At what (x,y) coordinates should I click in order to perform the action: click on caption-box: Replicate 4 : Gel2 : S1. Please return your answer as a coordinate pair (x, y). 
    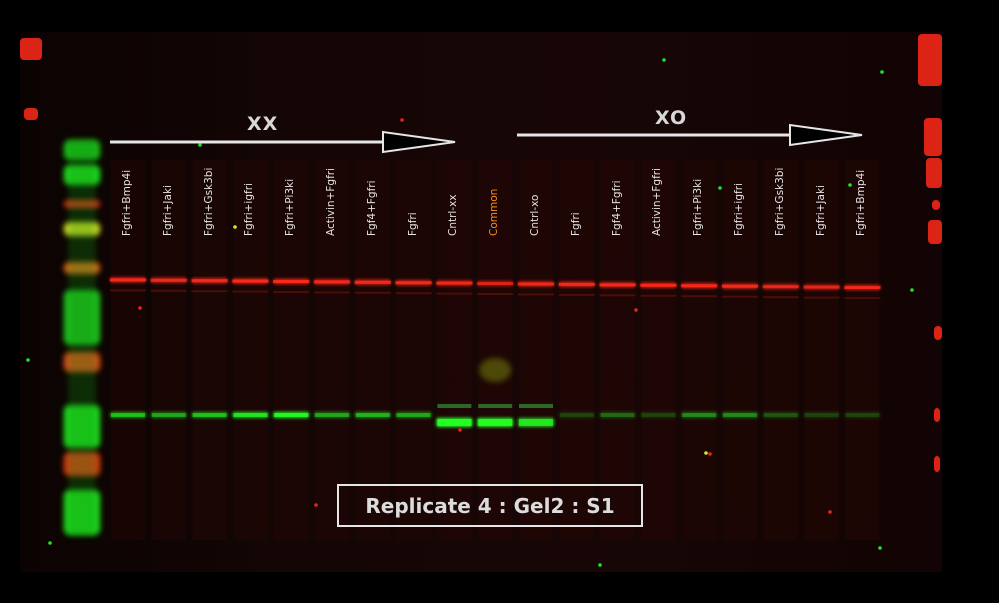
    Looking at the image, I should click on (490, 505).